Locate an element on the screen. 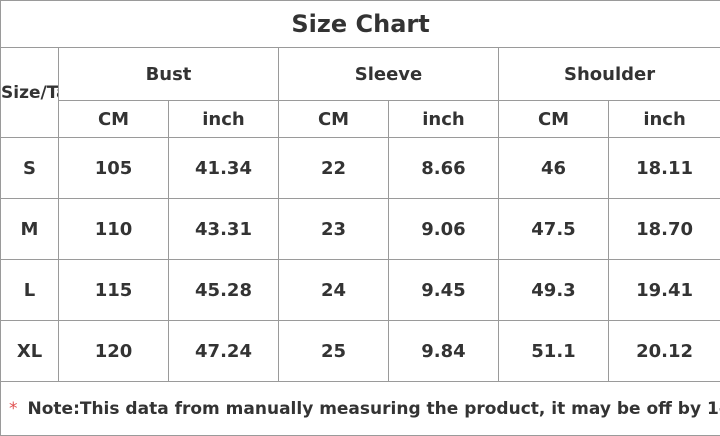 This screenshot has height=436, width=720. value-cell: 49.3 is located at coordinates (554, 290).